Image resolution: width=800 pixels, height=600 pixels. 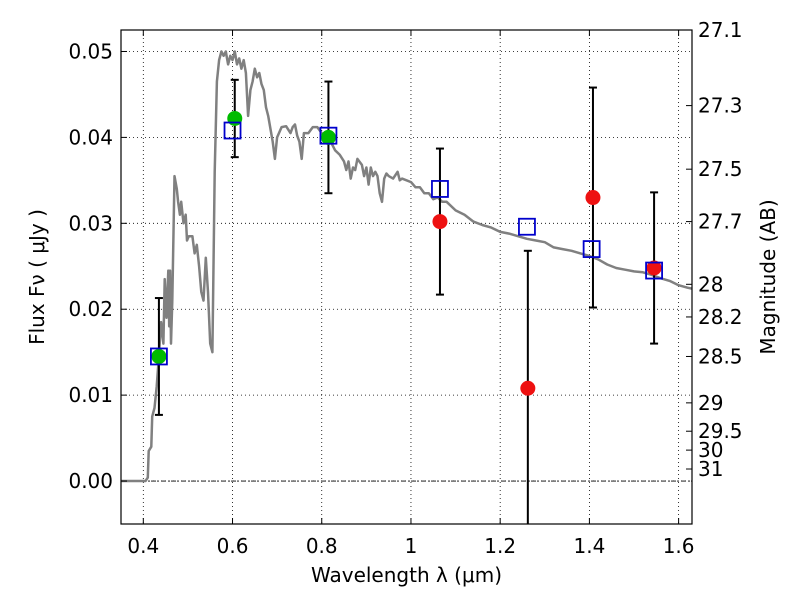 What do you see at coordinates (500, 546) in the screenshot?
I see `x-tick-label: 1.2` at bounding box center [500, 546].